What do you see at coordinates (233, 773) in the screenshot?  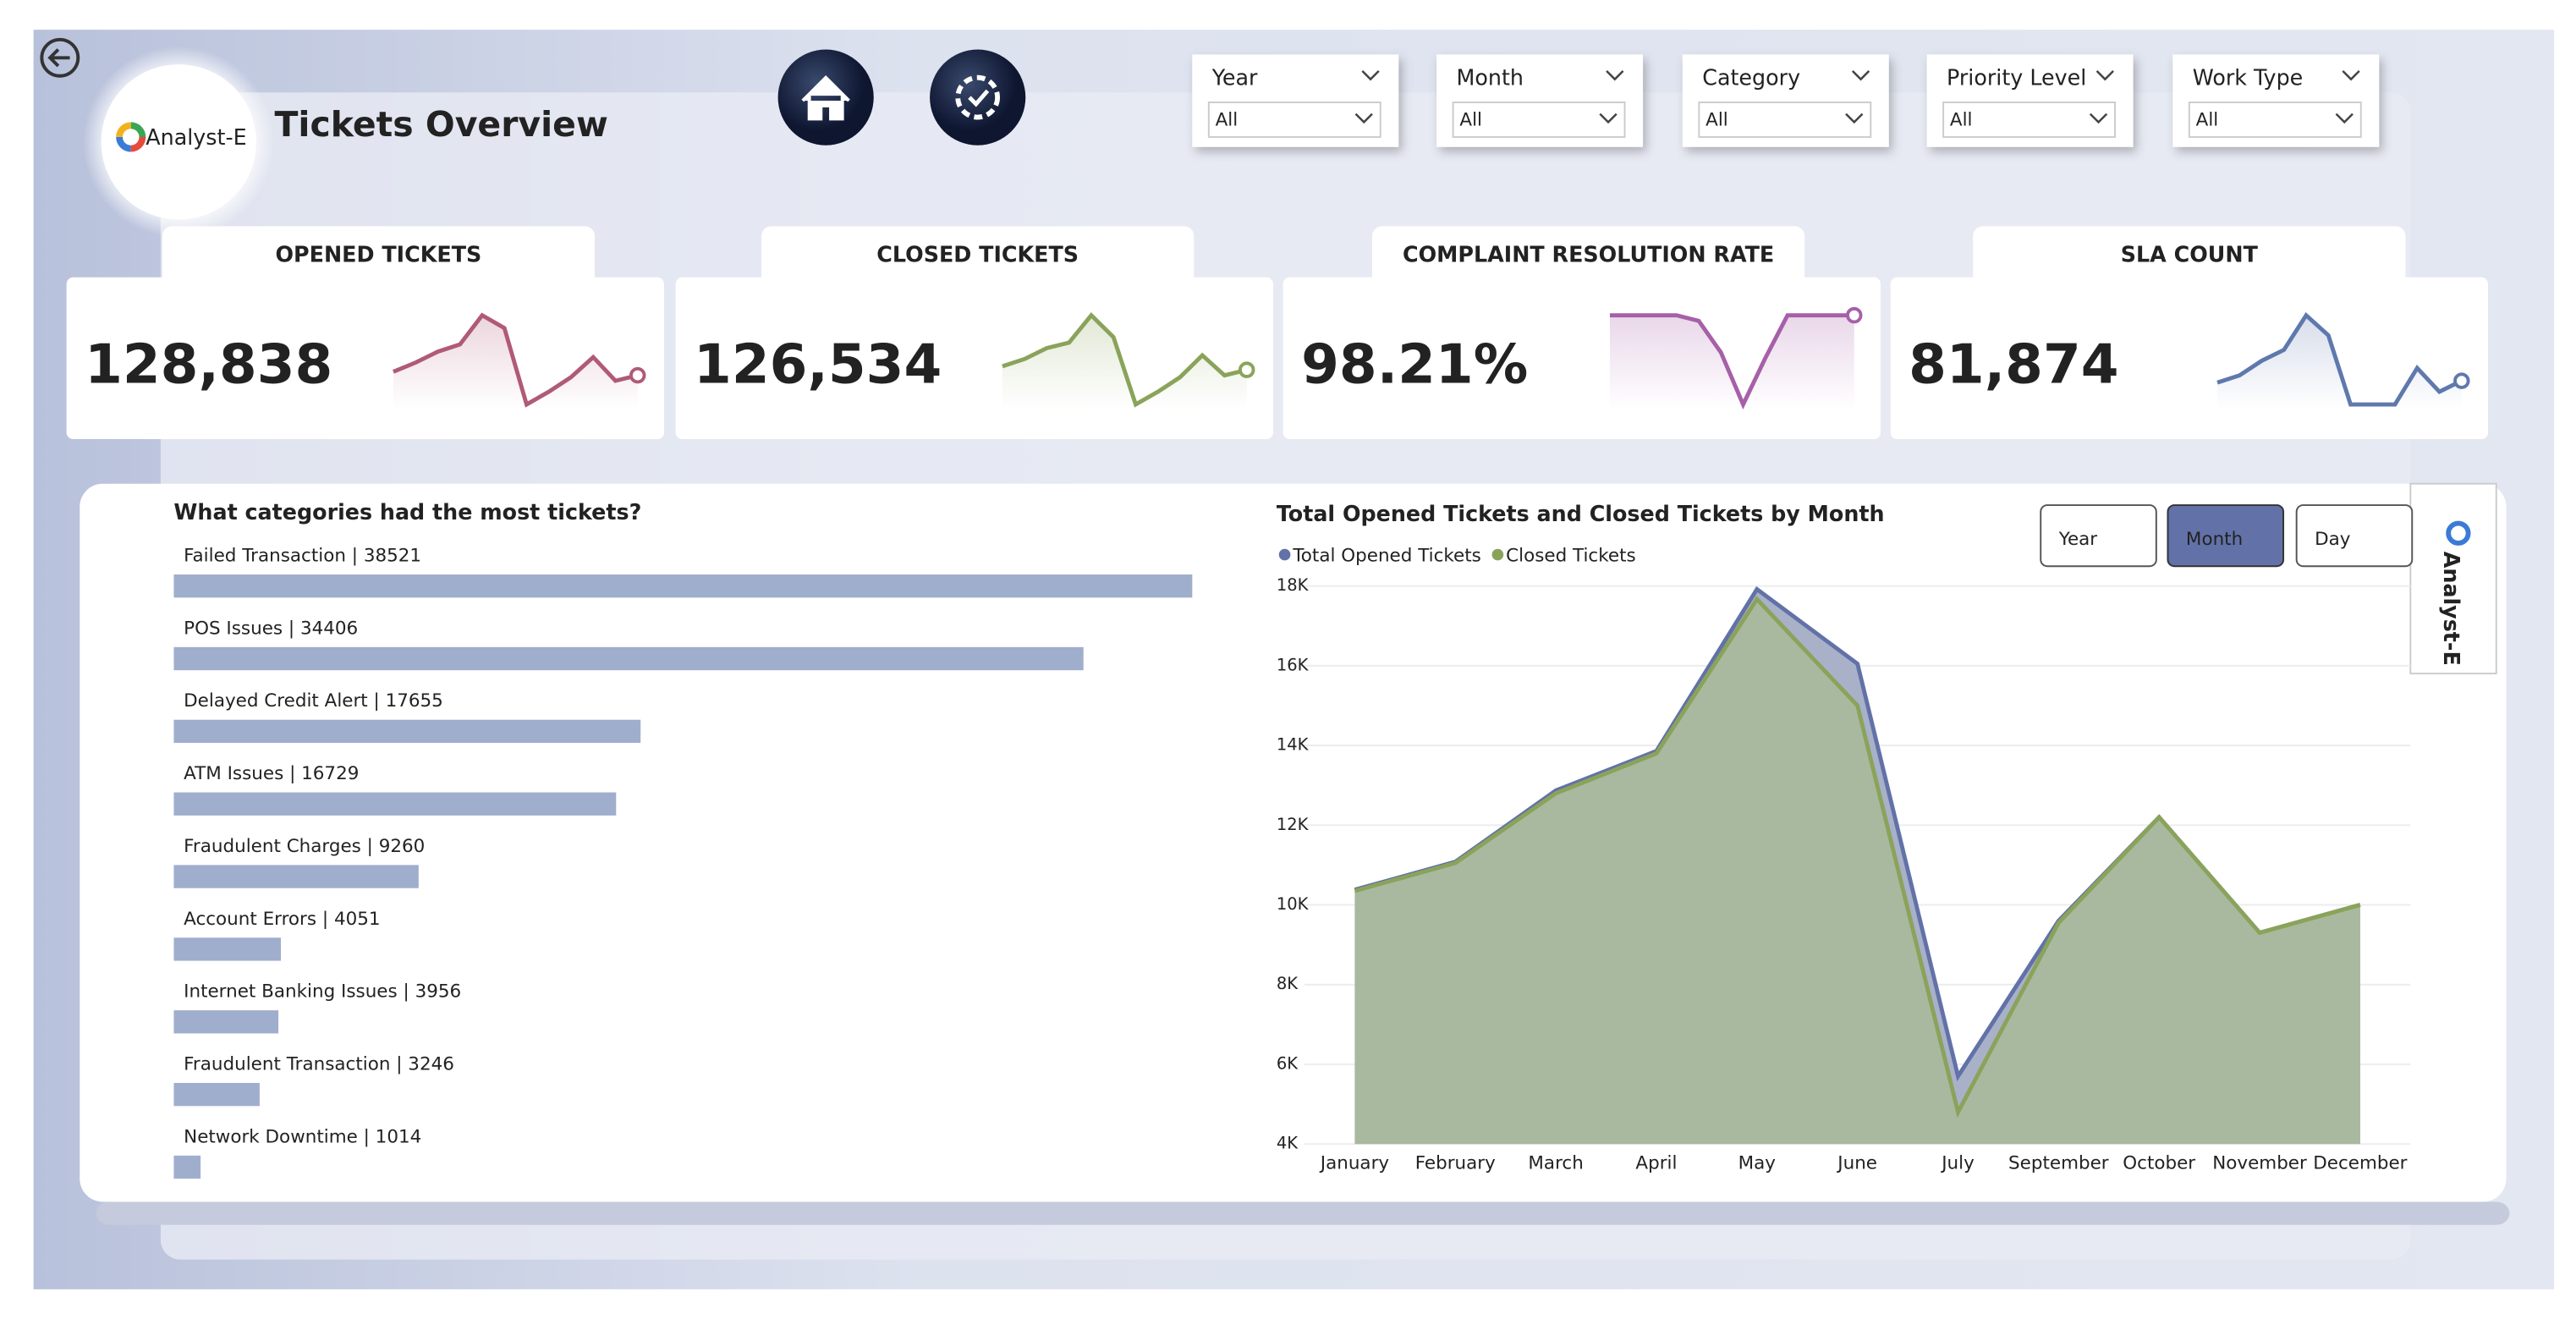 I see `category-name: ATM Issues` at bounding box center [233, 773].